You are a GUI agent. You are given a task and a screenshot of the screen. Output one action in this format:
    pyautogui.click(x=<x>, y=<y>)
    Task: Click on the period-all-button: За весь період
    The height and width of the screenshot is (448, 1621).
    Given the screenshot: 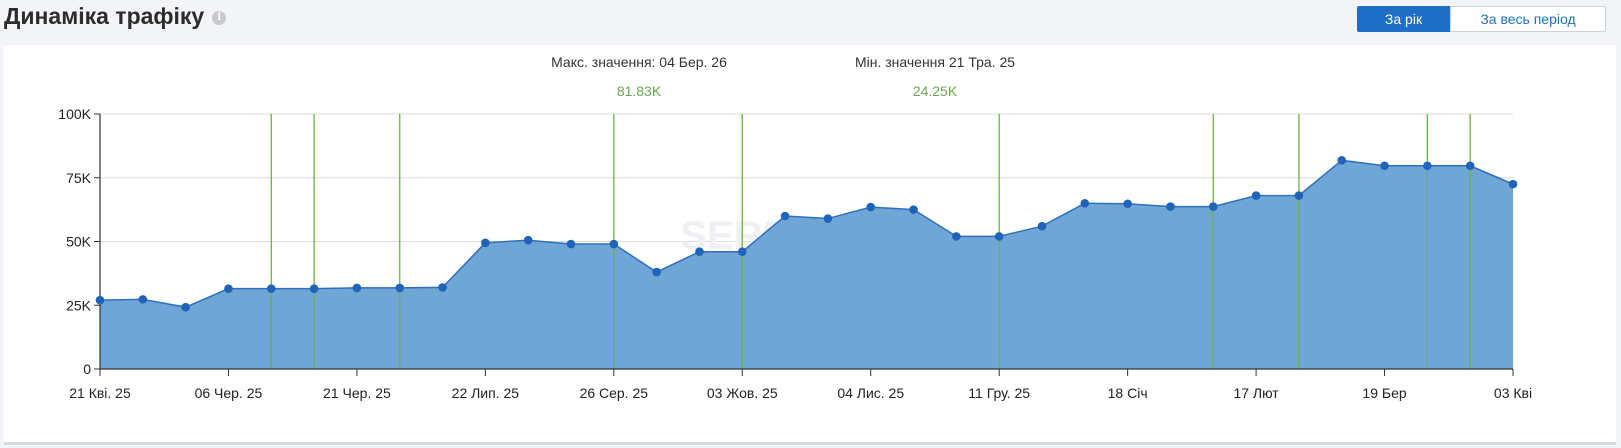 What is the action you would take?
    pyautogui.click(x=1528, y=19)
    